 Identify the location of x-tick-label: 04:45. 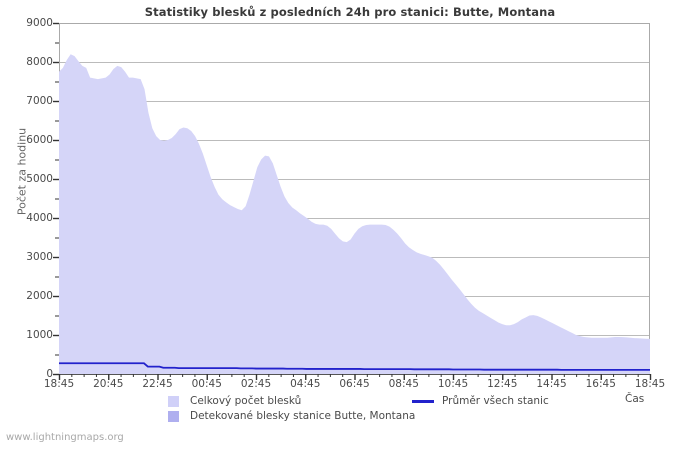
(305, 384).